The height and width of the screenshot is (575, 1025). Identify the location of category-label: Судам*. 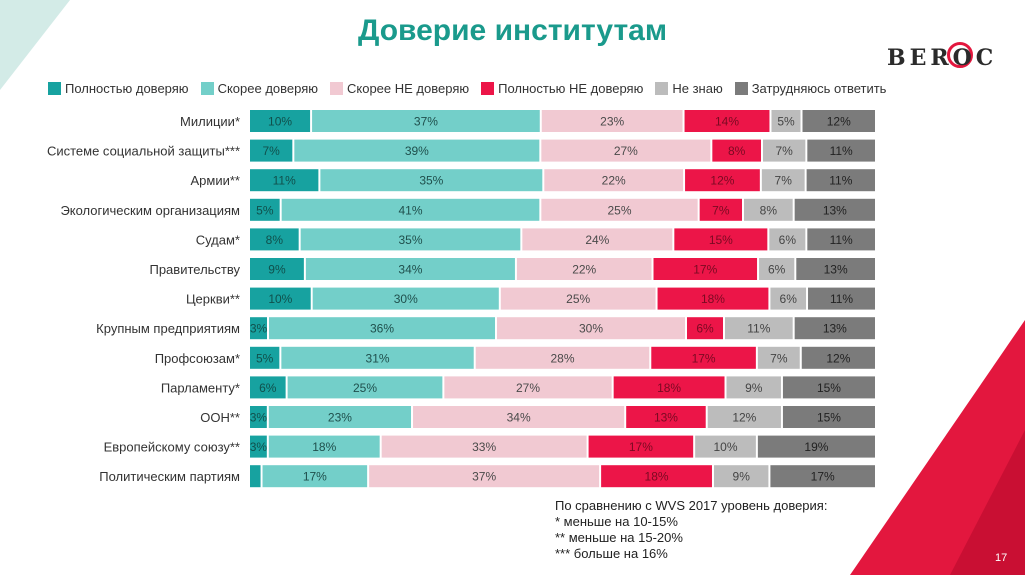
(218, 239).